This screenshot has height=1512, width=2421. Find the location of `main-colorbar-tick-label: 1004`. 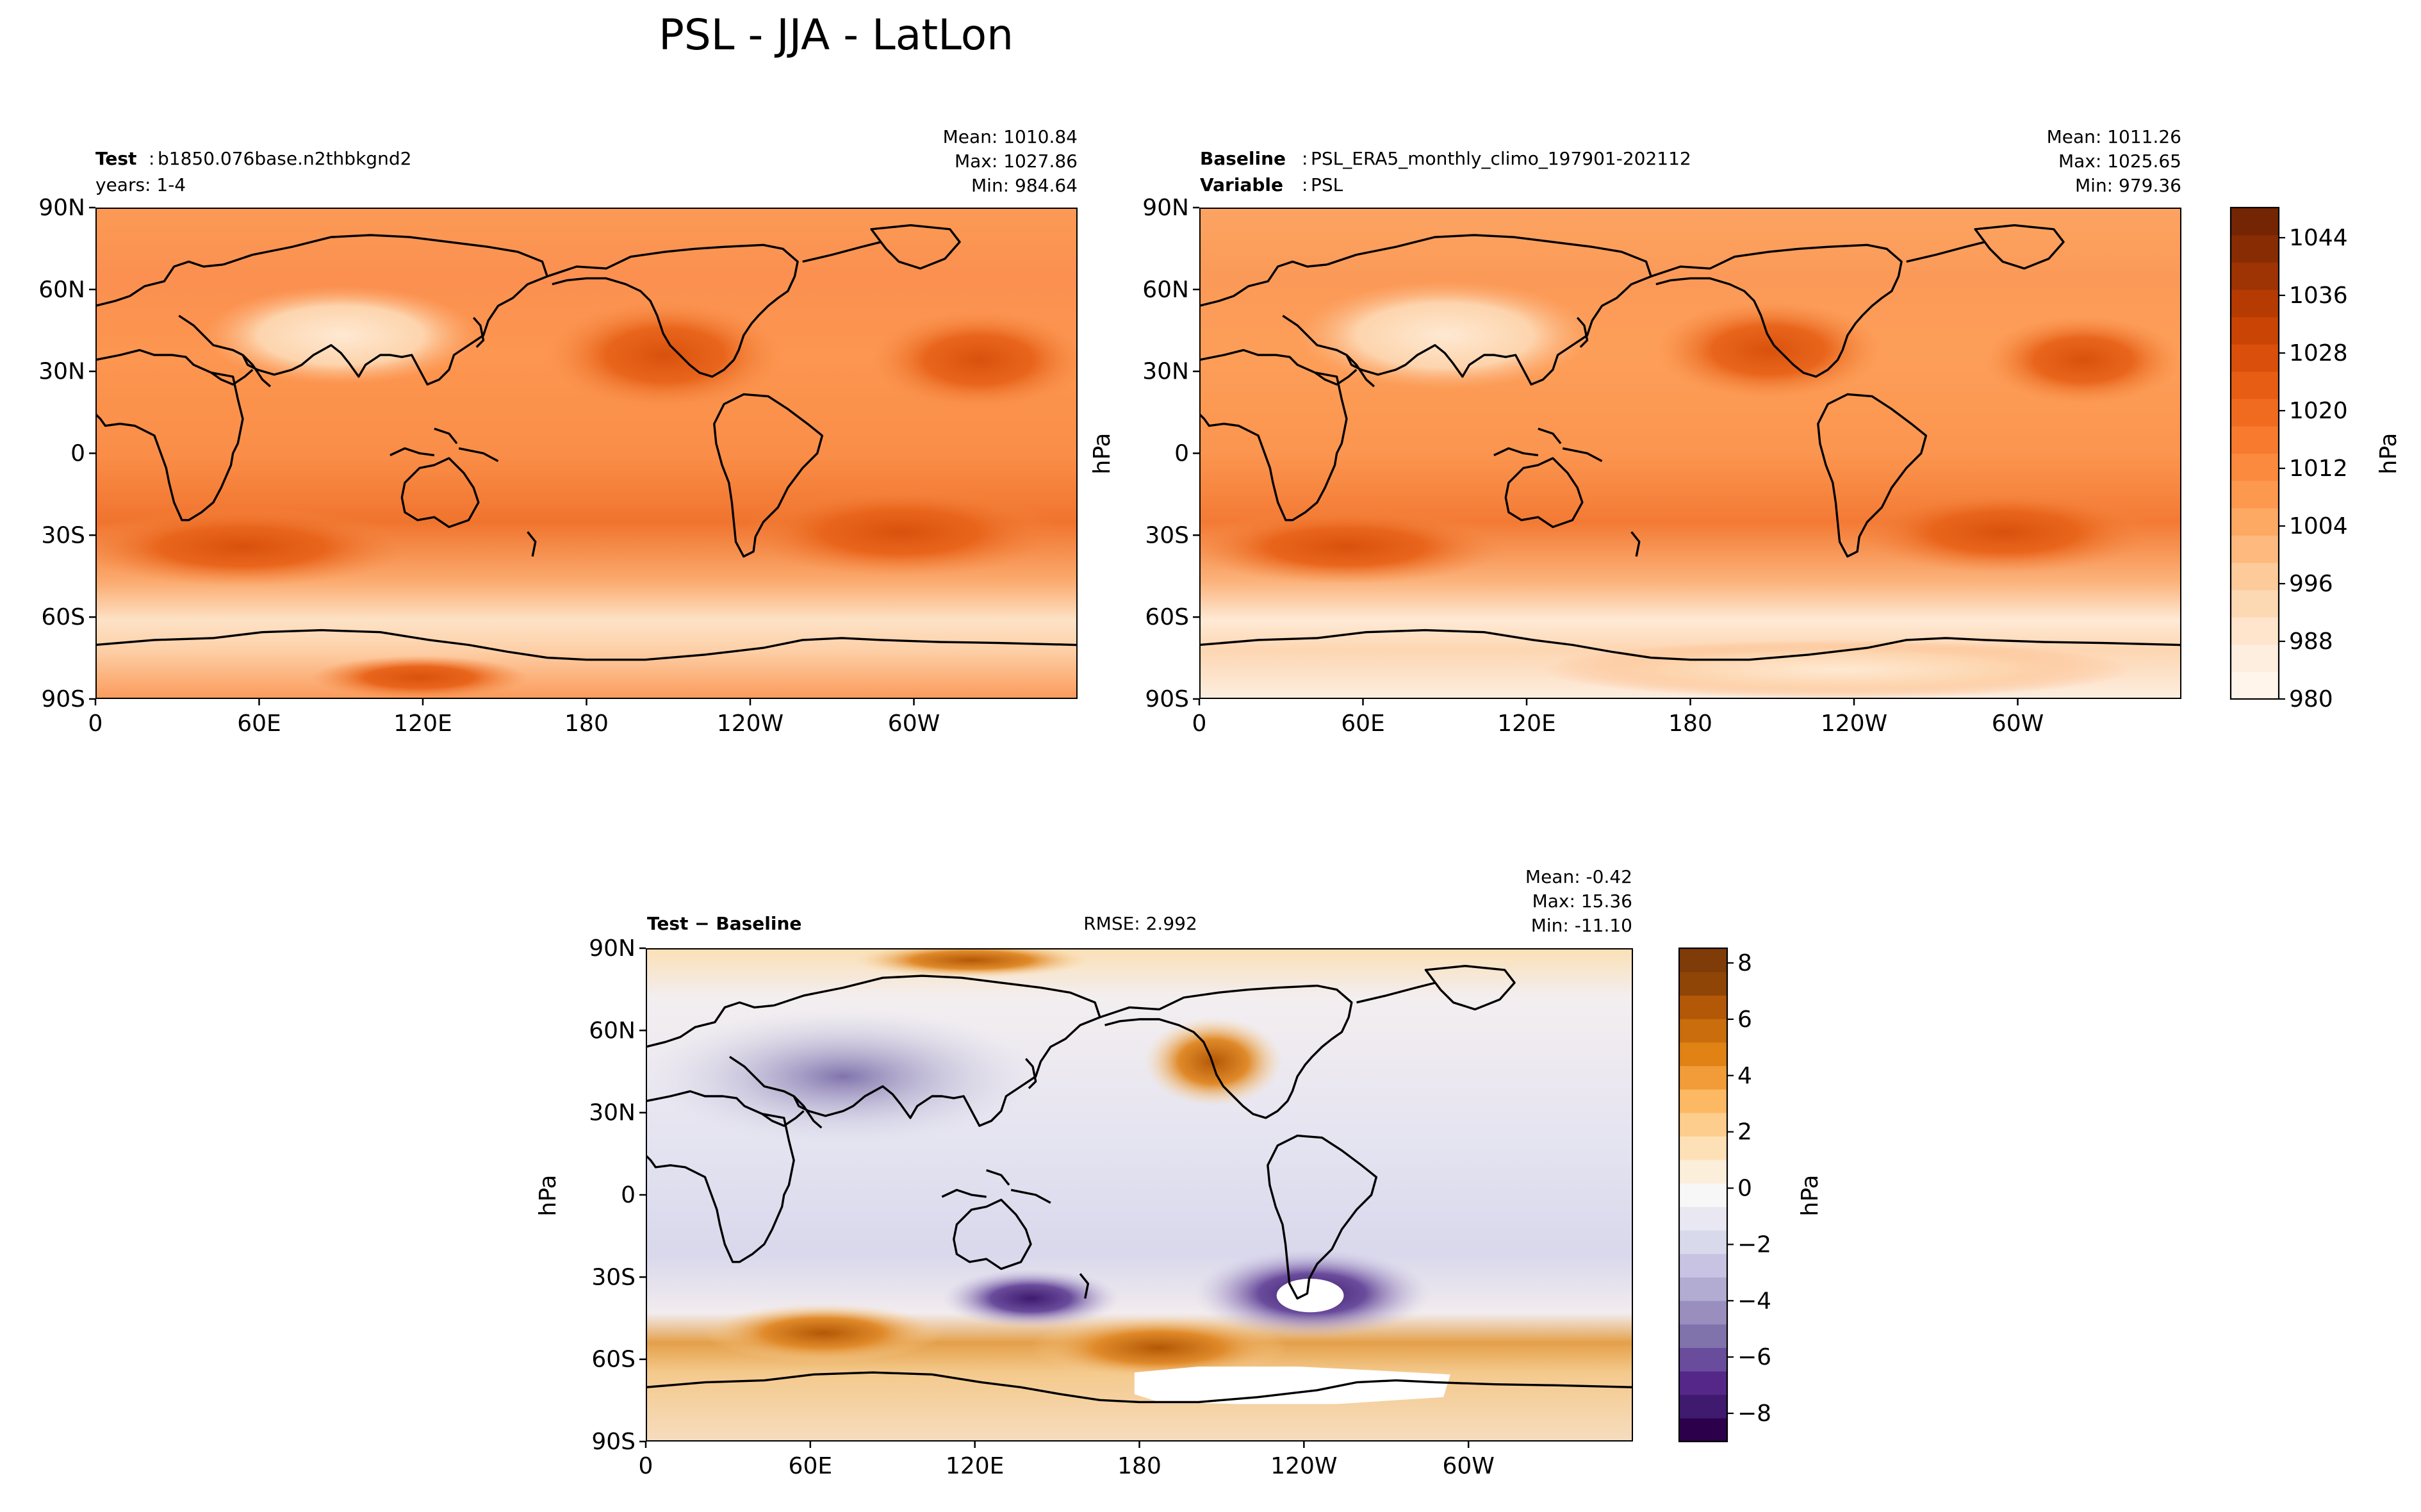

main-colorbar-tick-label: 1004 is located at coordinates (2318, 526).